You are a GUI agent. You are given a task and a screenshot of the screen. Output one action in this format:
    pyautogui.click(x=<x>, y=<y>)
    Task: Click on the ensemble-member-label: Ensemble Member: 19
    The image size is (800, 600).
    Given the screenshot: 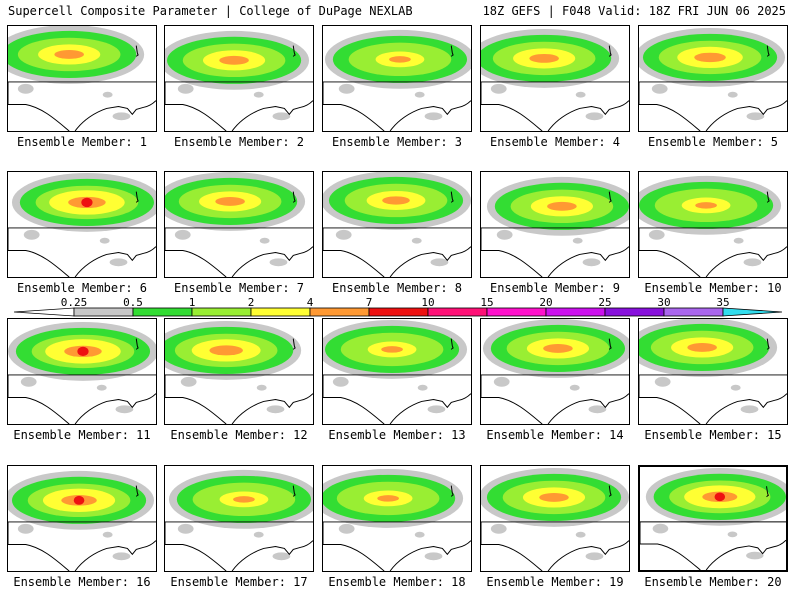 What is the action you would take?
    pyautogui.click(x=555, y=582)
    